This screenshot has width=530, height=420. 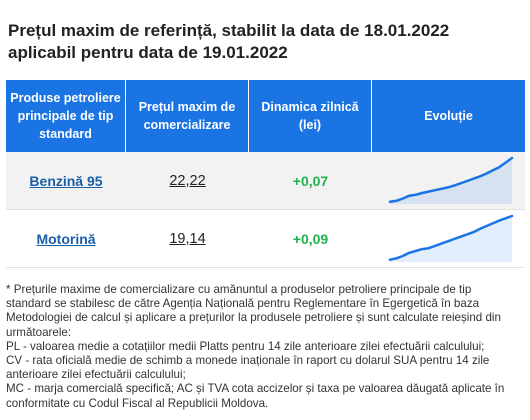 What do you see at coordinates (448, 116) in the screenshot?
I see `header-trend: Evoluție` at bounding box center [448, 116].